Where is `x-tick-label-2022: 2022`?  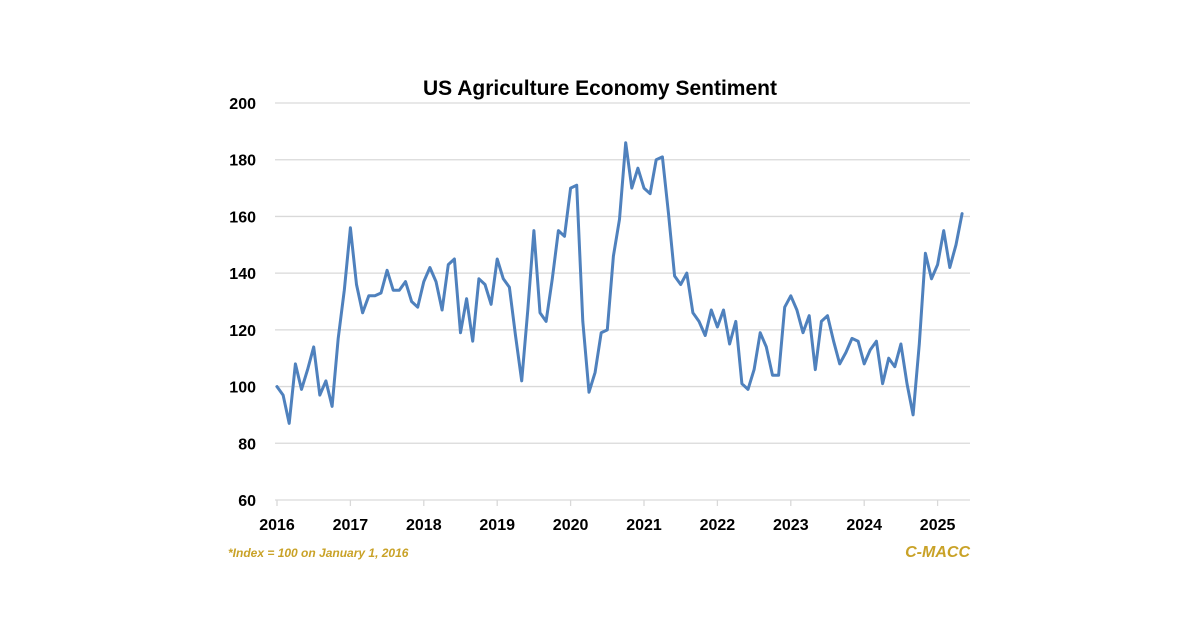 x-tick-label-2022: 2022 is located at coordinates (718, 525).